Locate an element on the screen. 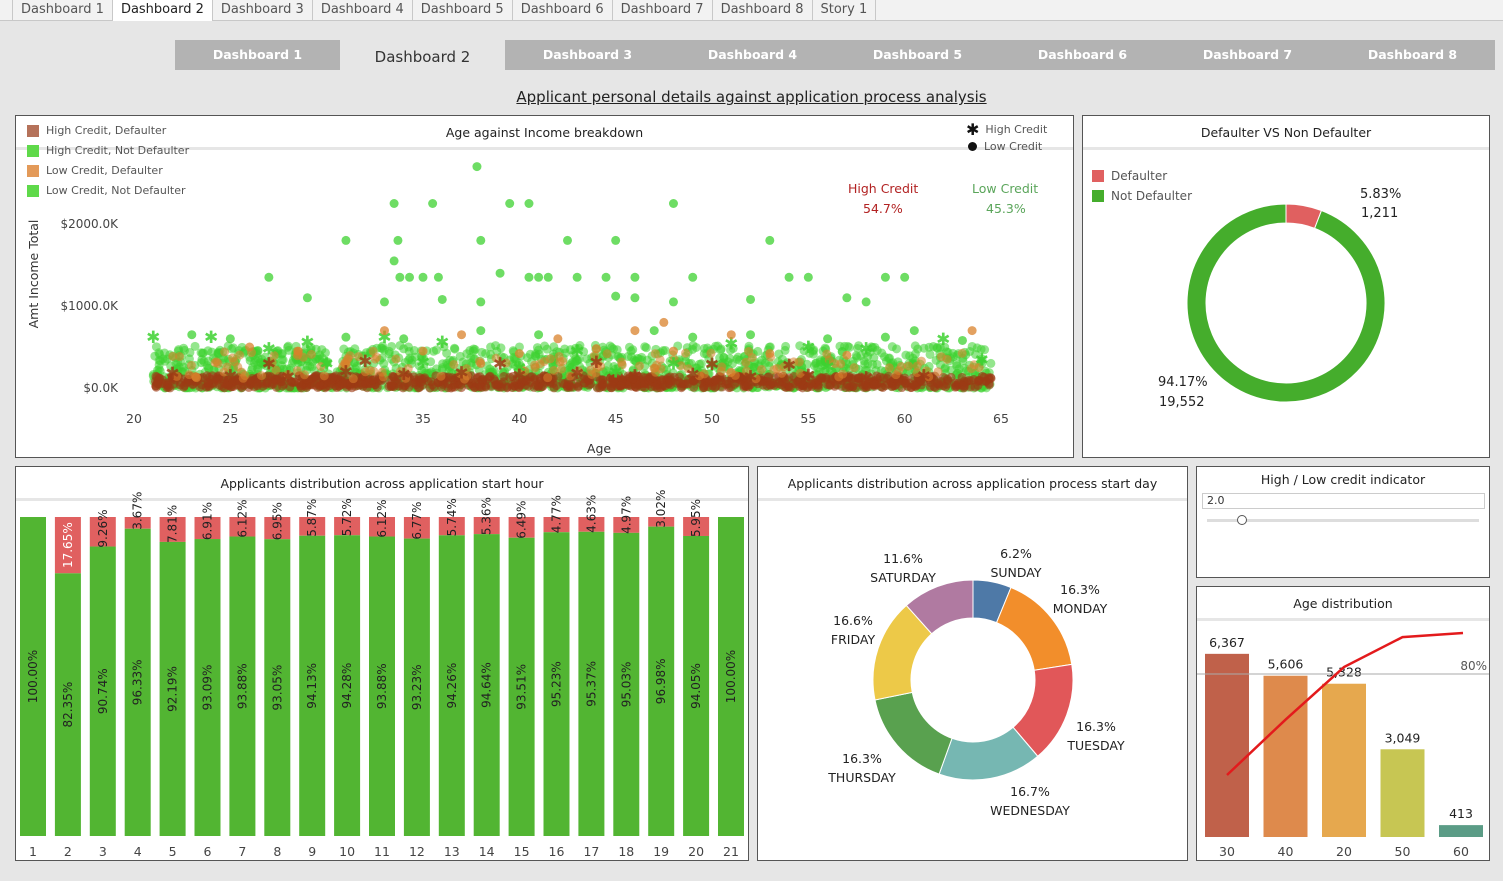 This screenshot has width=1503, height=881. slice-day-label: FRIDAY is located at coordinates (853, 639).